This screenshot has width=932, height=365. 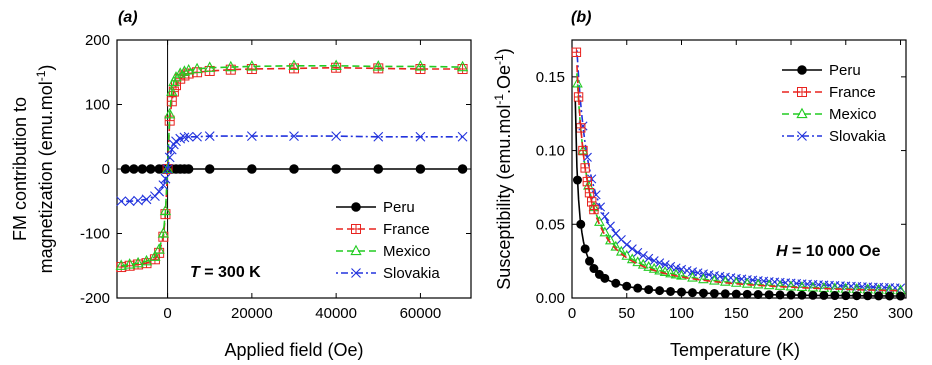 What do you see at coordinates (167, 313) in the screenshot?
I see `panel-a-xtick-label-0: 0` at bounding box center [167, 313].